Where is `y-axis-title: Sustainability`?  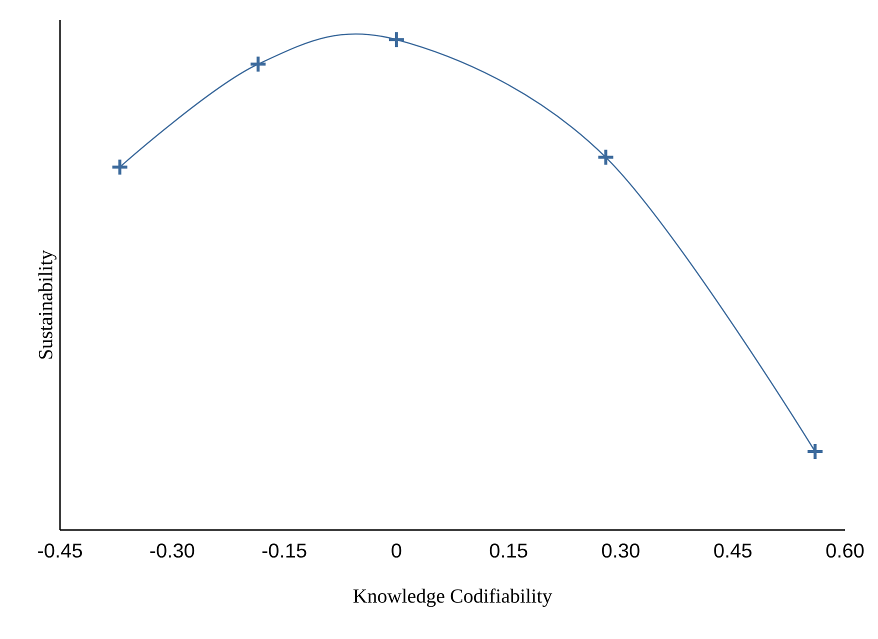
y-axis-title: Sustainability is located at coordinates (47, 304).